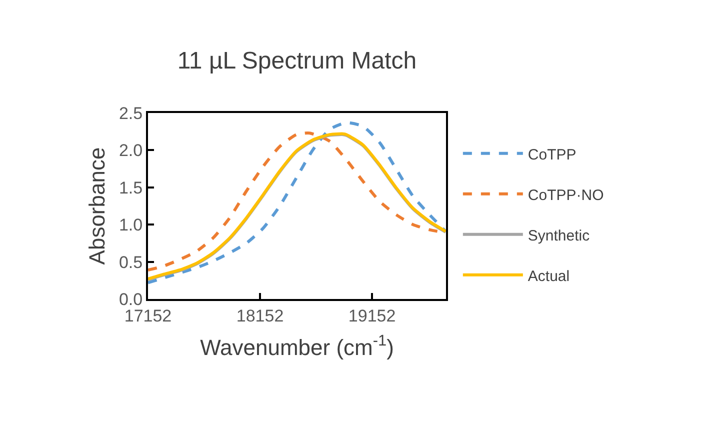  Describe the element at coordinates (260, 316) in the screenshot. I see `x-tick-label: 18152` at that location.